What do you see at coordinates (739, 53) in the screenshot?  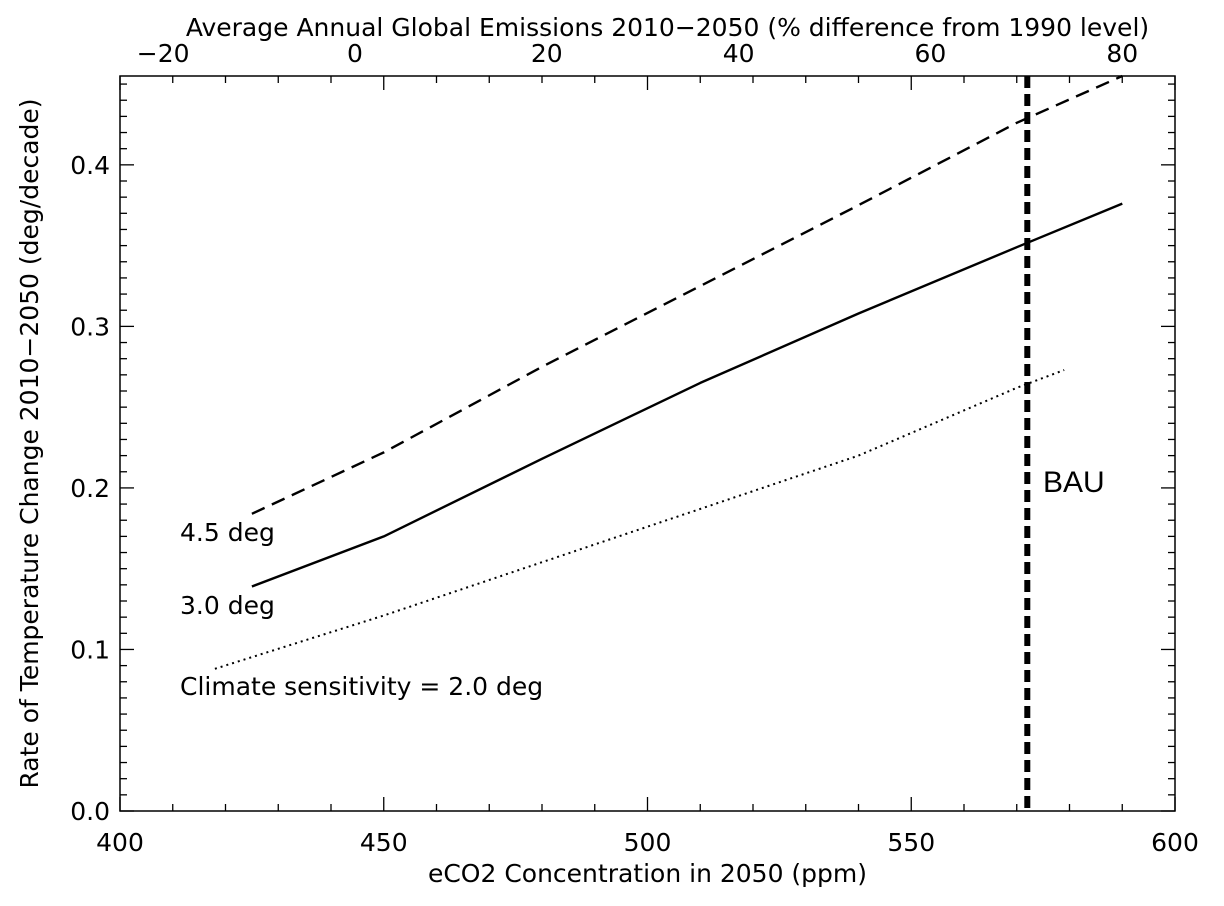 I see `x2-tick-label: 40` at bounding box center [739, 53].